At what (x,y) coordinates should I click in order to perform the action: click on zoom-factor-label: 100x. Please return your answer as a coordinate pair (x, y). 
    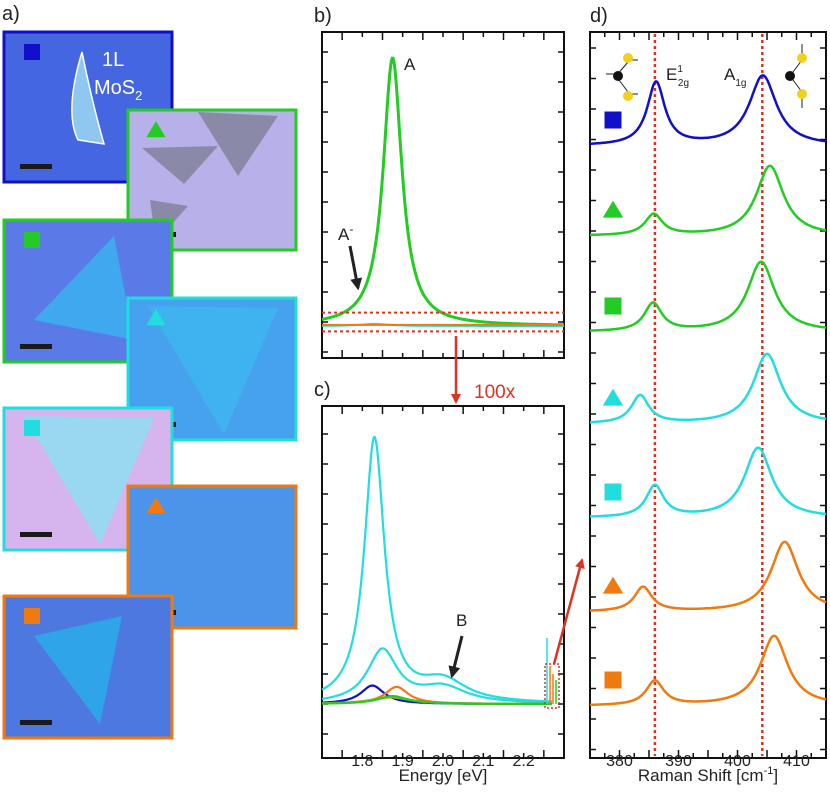
    Looking at the image, I should click on (495, 392).